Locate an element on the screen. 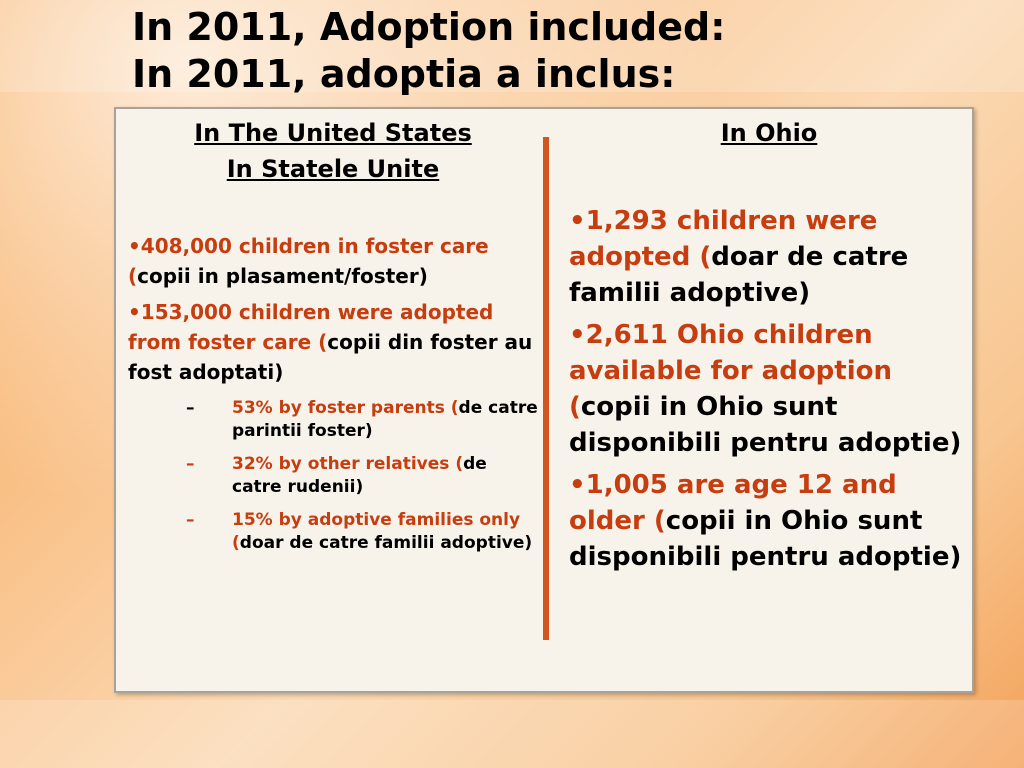 This screenshot has width=1024, height=768. title-line-english: In 2011, Adoption included: is located at coordinates (429, 27).